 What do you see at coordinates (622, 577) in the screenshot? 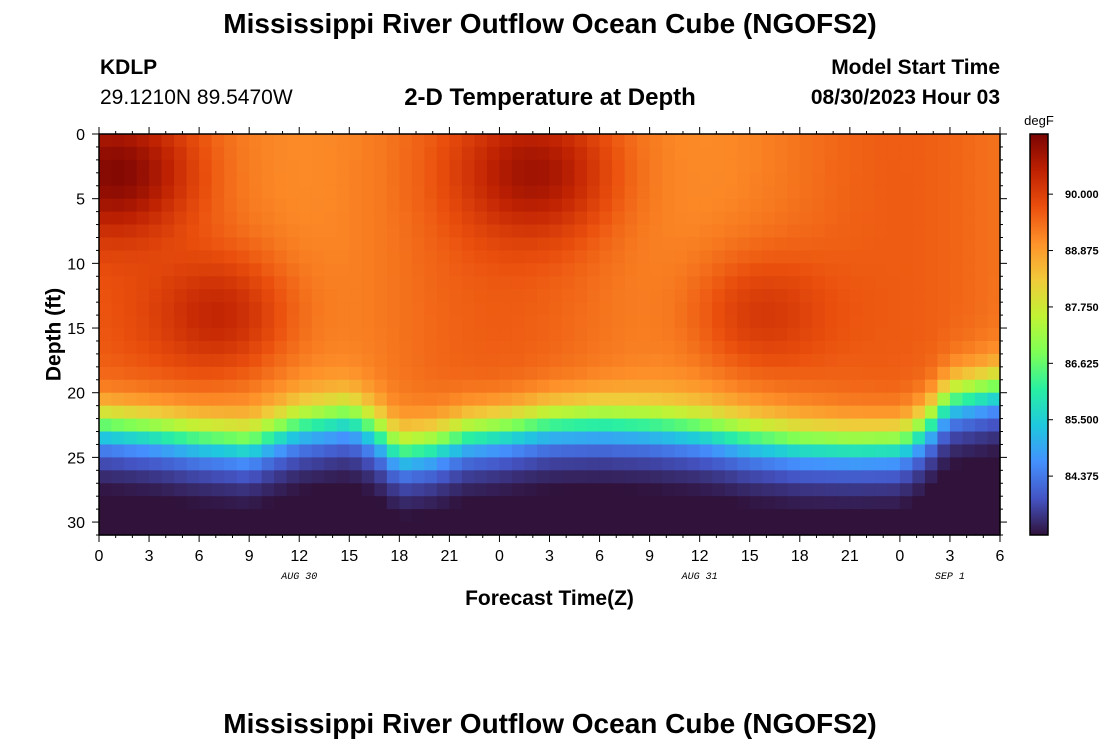
I see `date-labels: AUG 30 AUG 31 SEP 1` at bounding box center [622, 577].